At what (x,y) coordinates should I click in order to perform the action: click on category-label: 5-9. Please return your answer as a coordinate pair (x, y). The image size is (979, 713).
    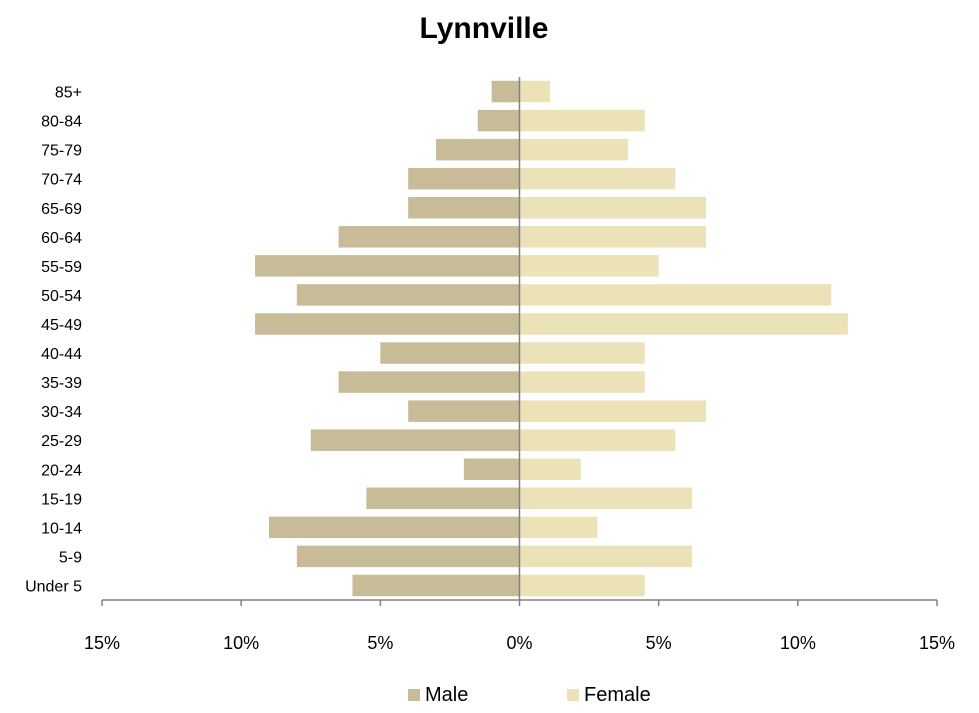
    Looking at the image, I should click on (70, 557).